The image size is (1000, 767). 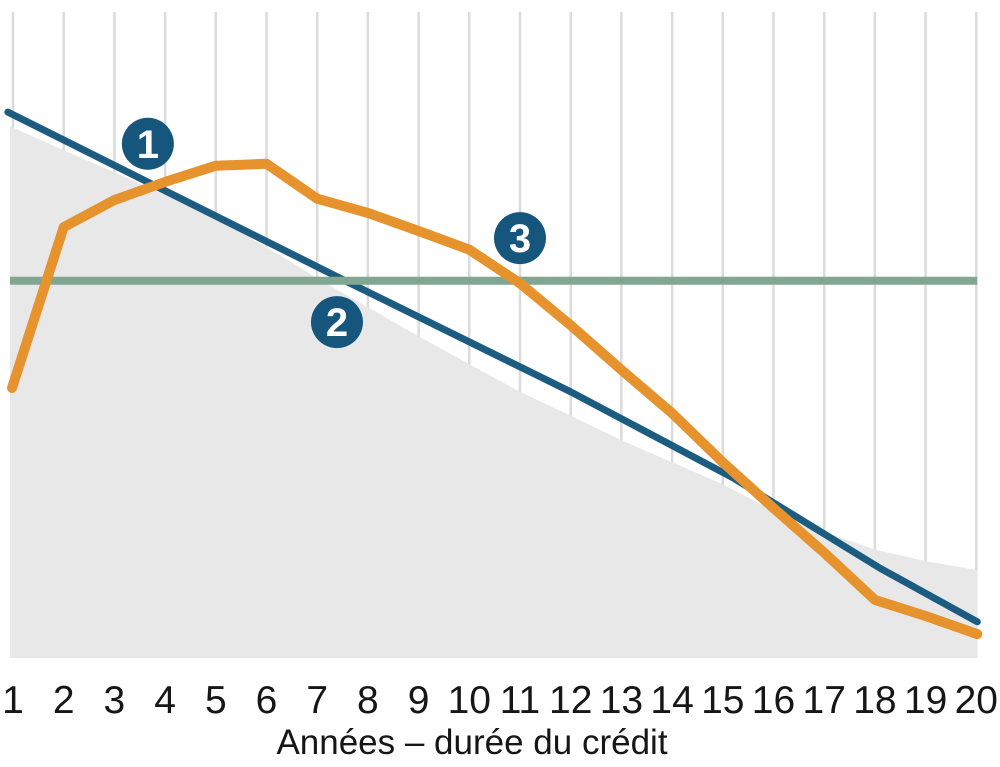 What do you see at coordinates (722, 700) in the screenshot?
I see `x-tick-label: 15` at bounding box center [722, 700].